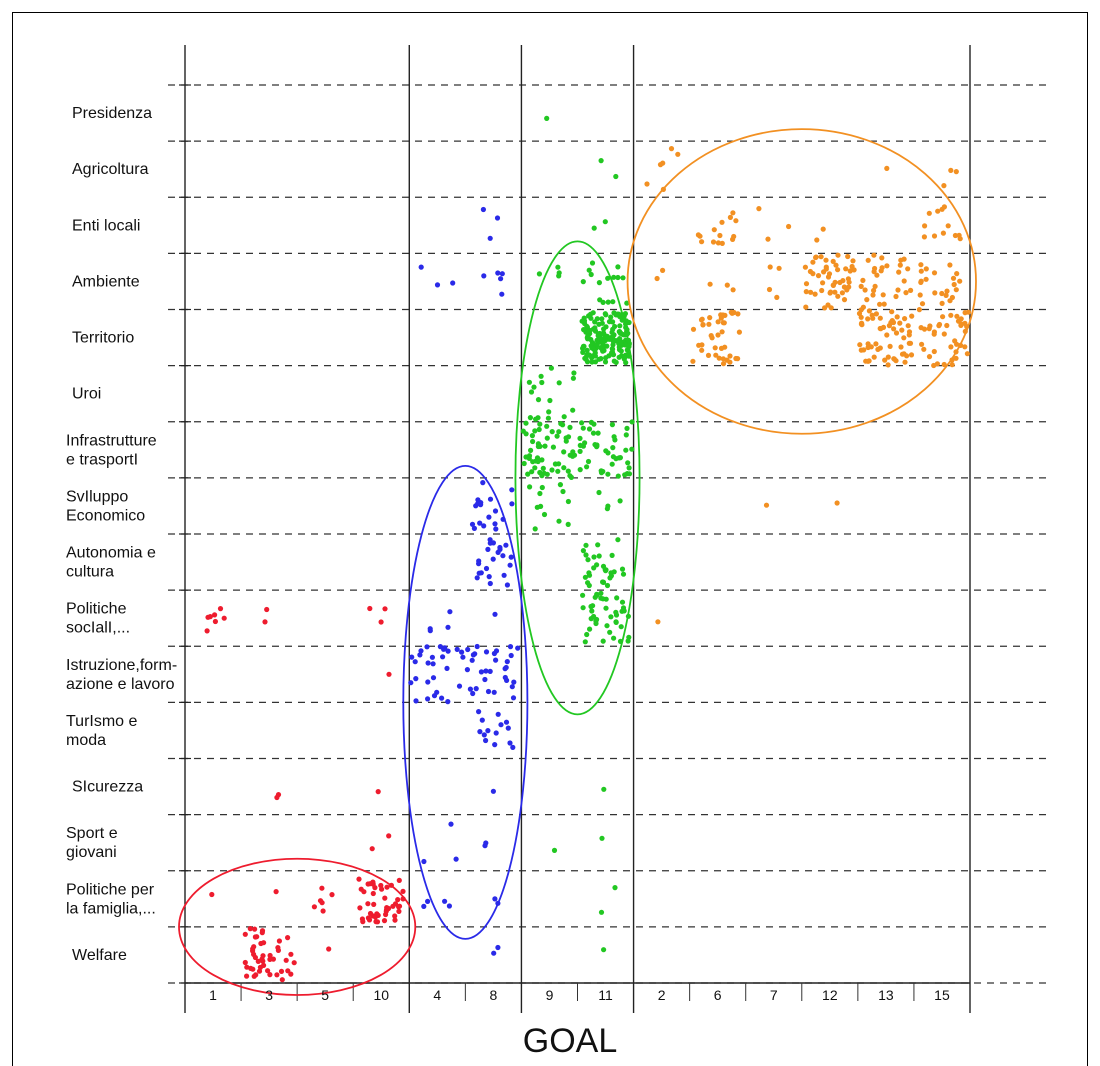 The height and width of the screenshot is (1066, 1100). What do you see at coordinates (107, 787) in the screenshot?
I see `y-category-label-line: SIcurezza` at bounding box center [107, 787].